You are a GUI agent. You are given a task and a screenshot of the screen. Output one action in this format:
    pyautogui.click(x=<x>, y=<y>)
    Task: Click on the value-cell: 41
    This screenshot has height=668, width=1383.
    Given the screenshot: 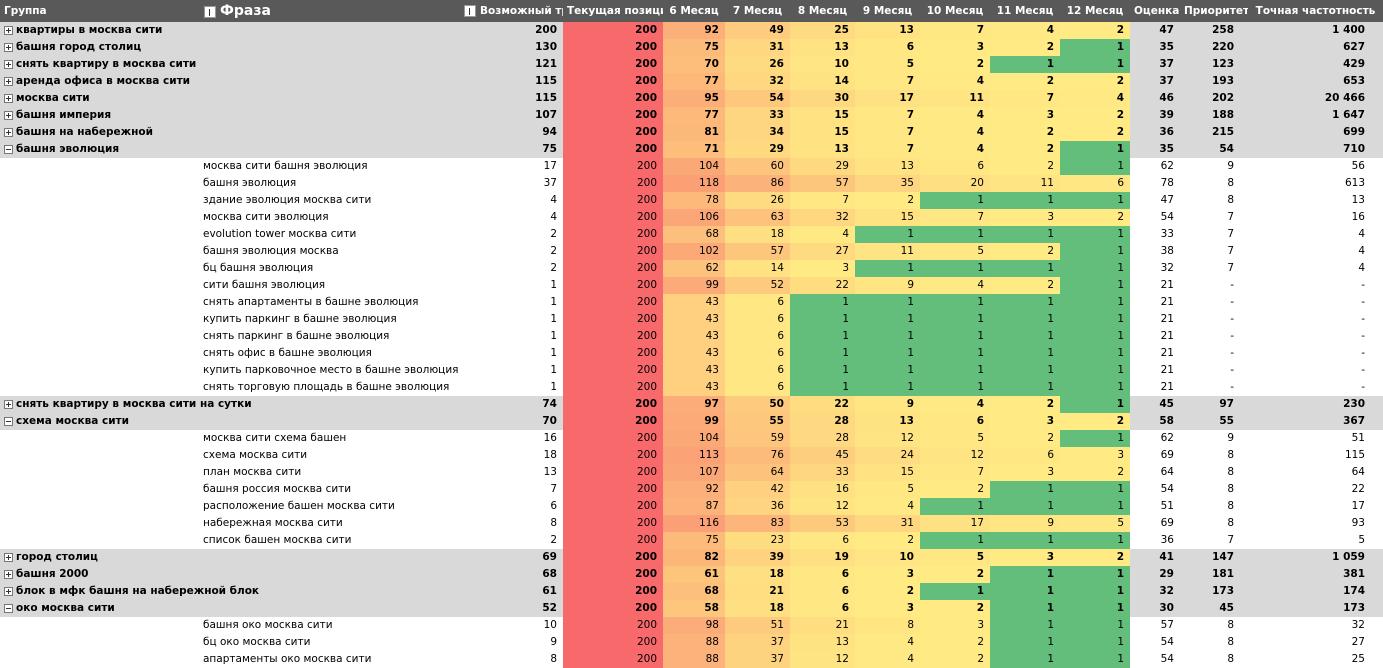 What is the action you would take?
    pyautogui.click(x=1166, y=557)
    